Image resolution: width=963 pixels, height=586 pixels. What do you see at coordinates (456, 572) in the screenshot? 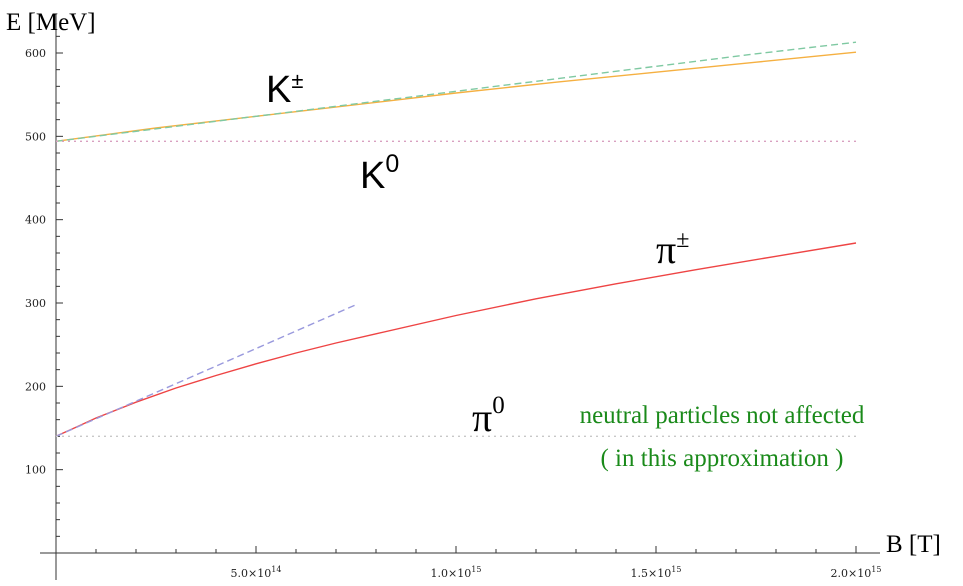
I see `x-tick-label: 1.0×10¹⁵` at bounding box center [456, 572].